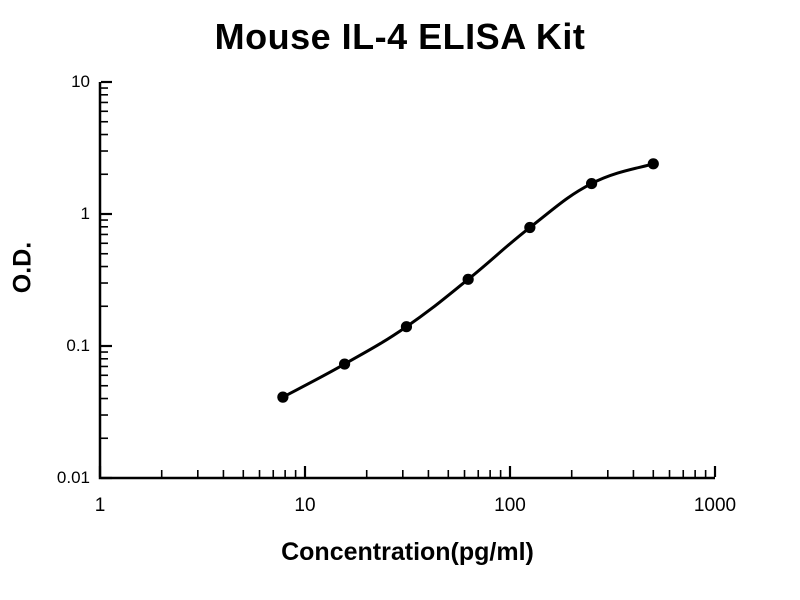  I want to click on x-axis-ticks, so click(407, 471).